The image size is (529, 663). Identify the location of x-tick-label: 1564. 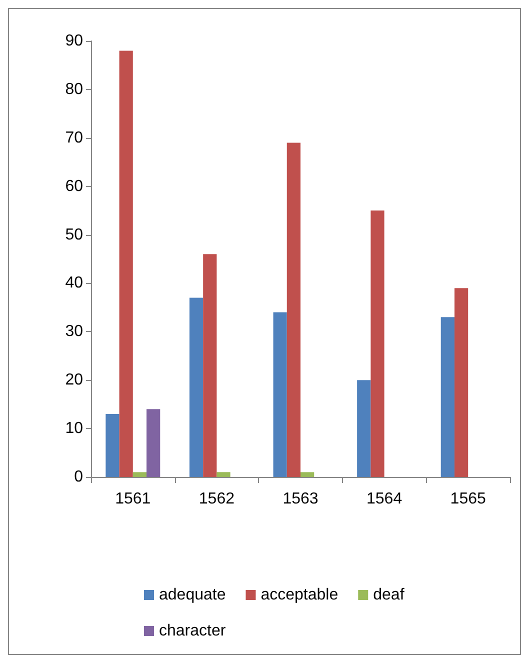
(384, 499).